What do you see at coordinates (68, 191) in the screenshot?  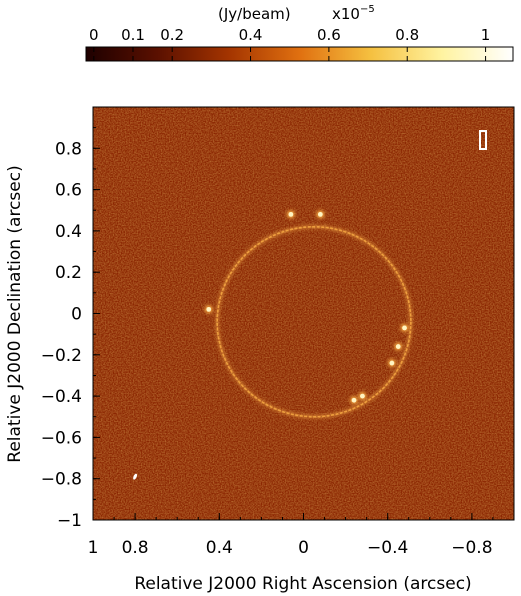 I see `y-tick-label: 0.6` at bounding box center [68, 191].